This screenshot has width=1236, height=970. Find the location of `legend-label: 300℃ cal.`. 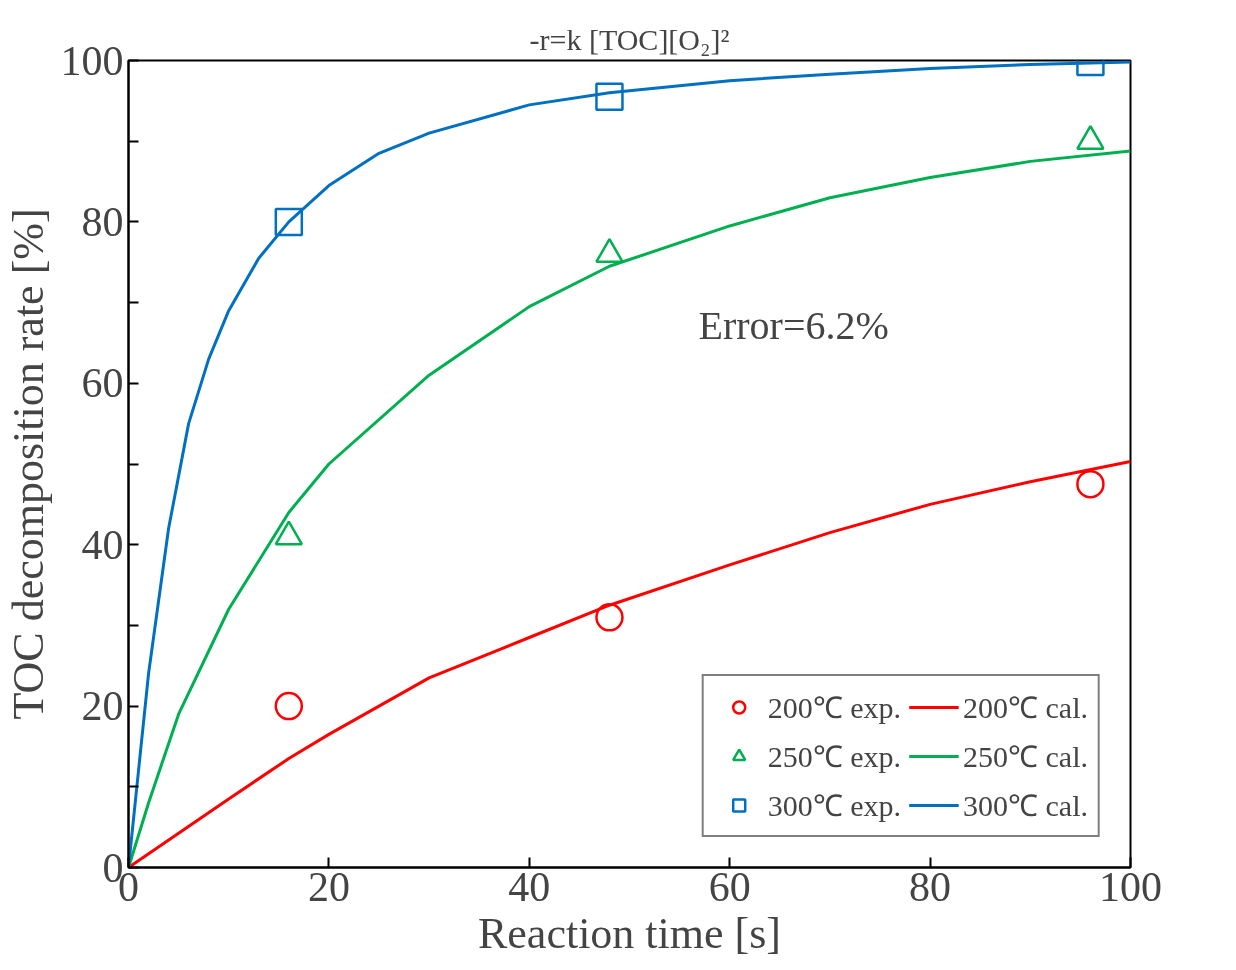

legend-label: 300℃ cal. is located at coordinates (1025, 806).